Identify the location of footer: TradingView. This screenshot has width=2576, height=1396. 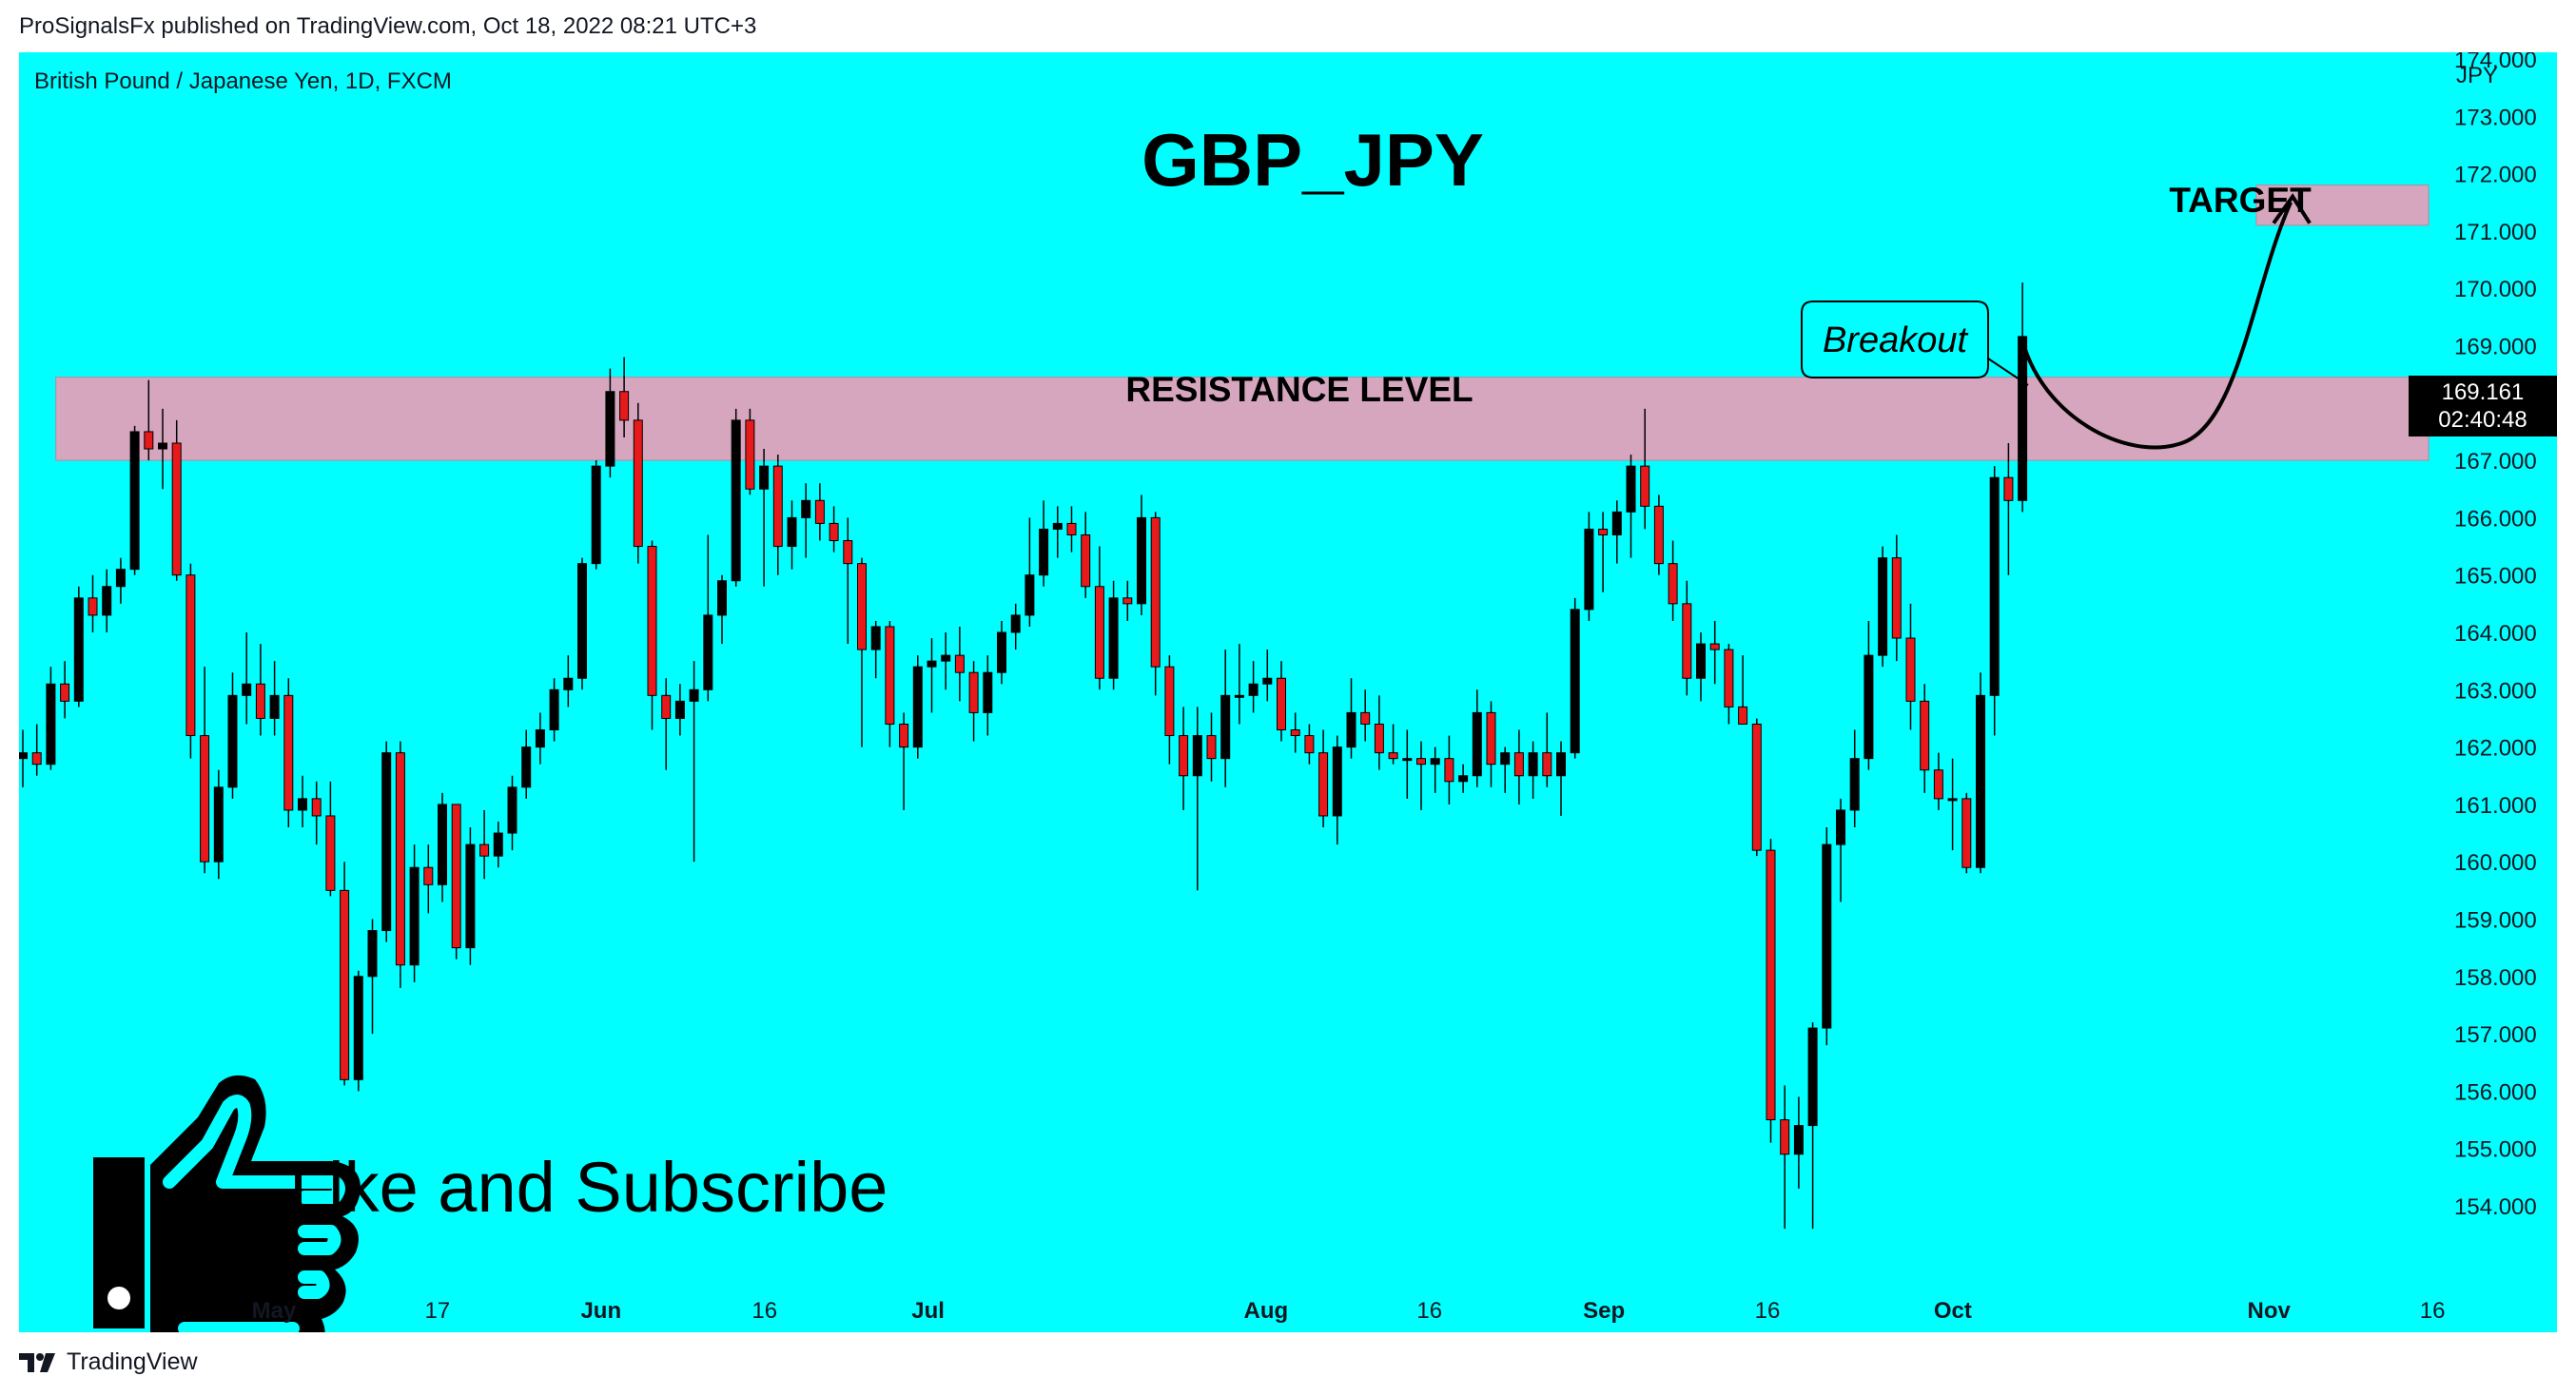
(109, 1362).